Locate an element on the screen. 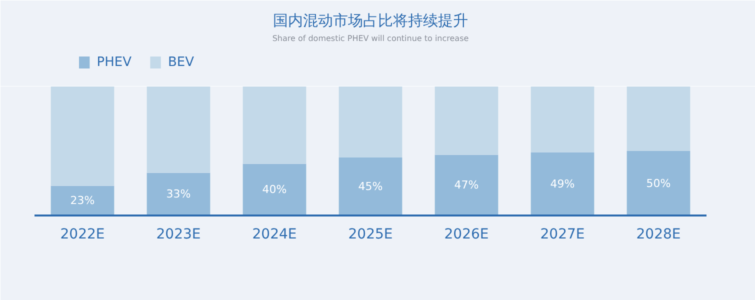  legend-label: PHEV is located at coordinates (114, 62).